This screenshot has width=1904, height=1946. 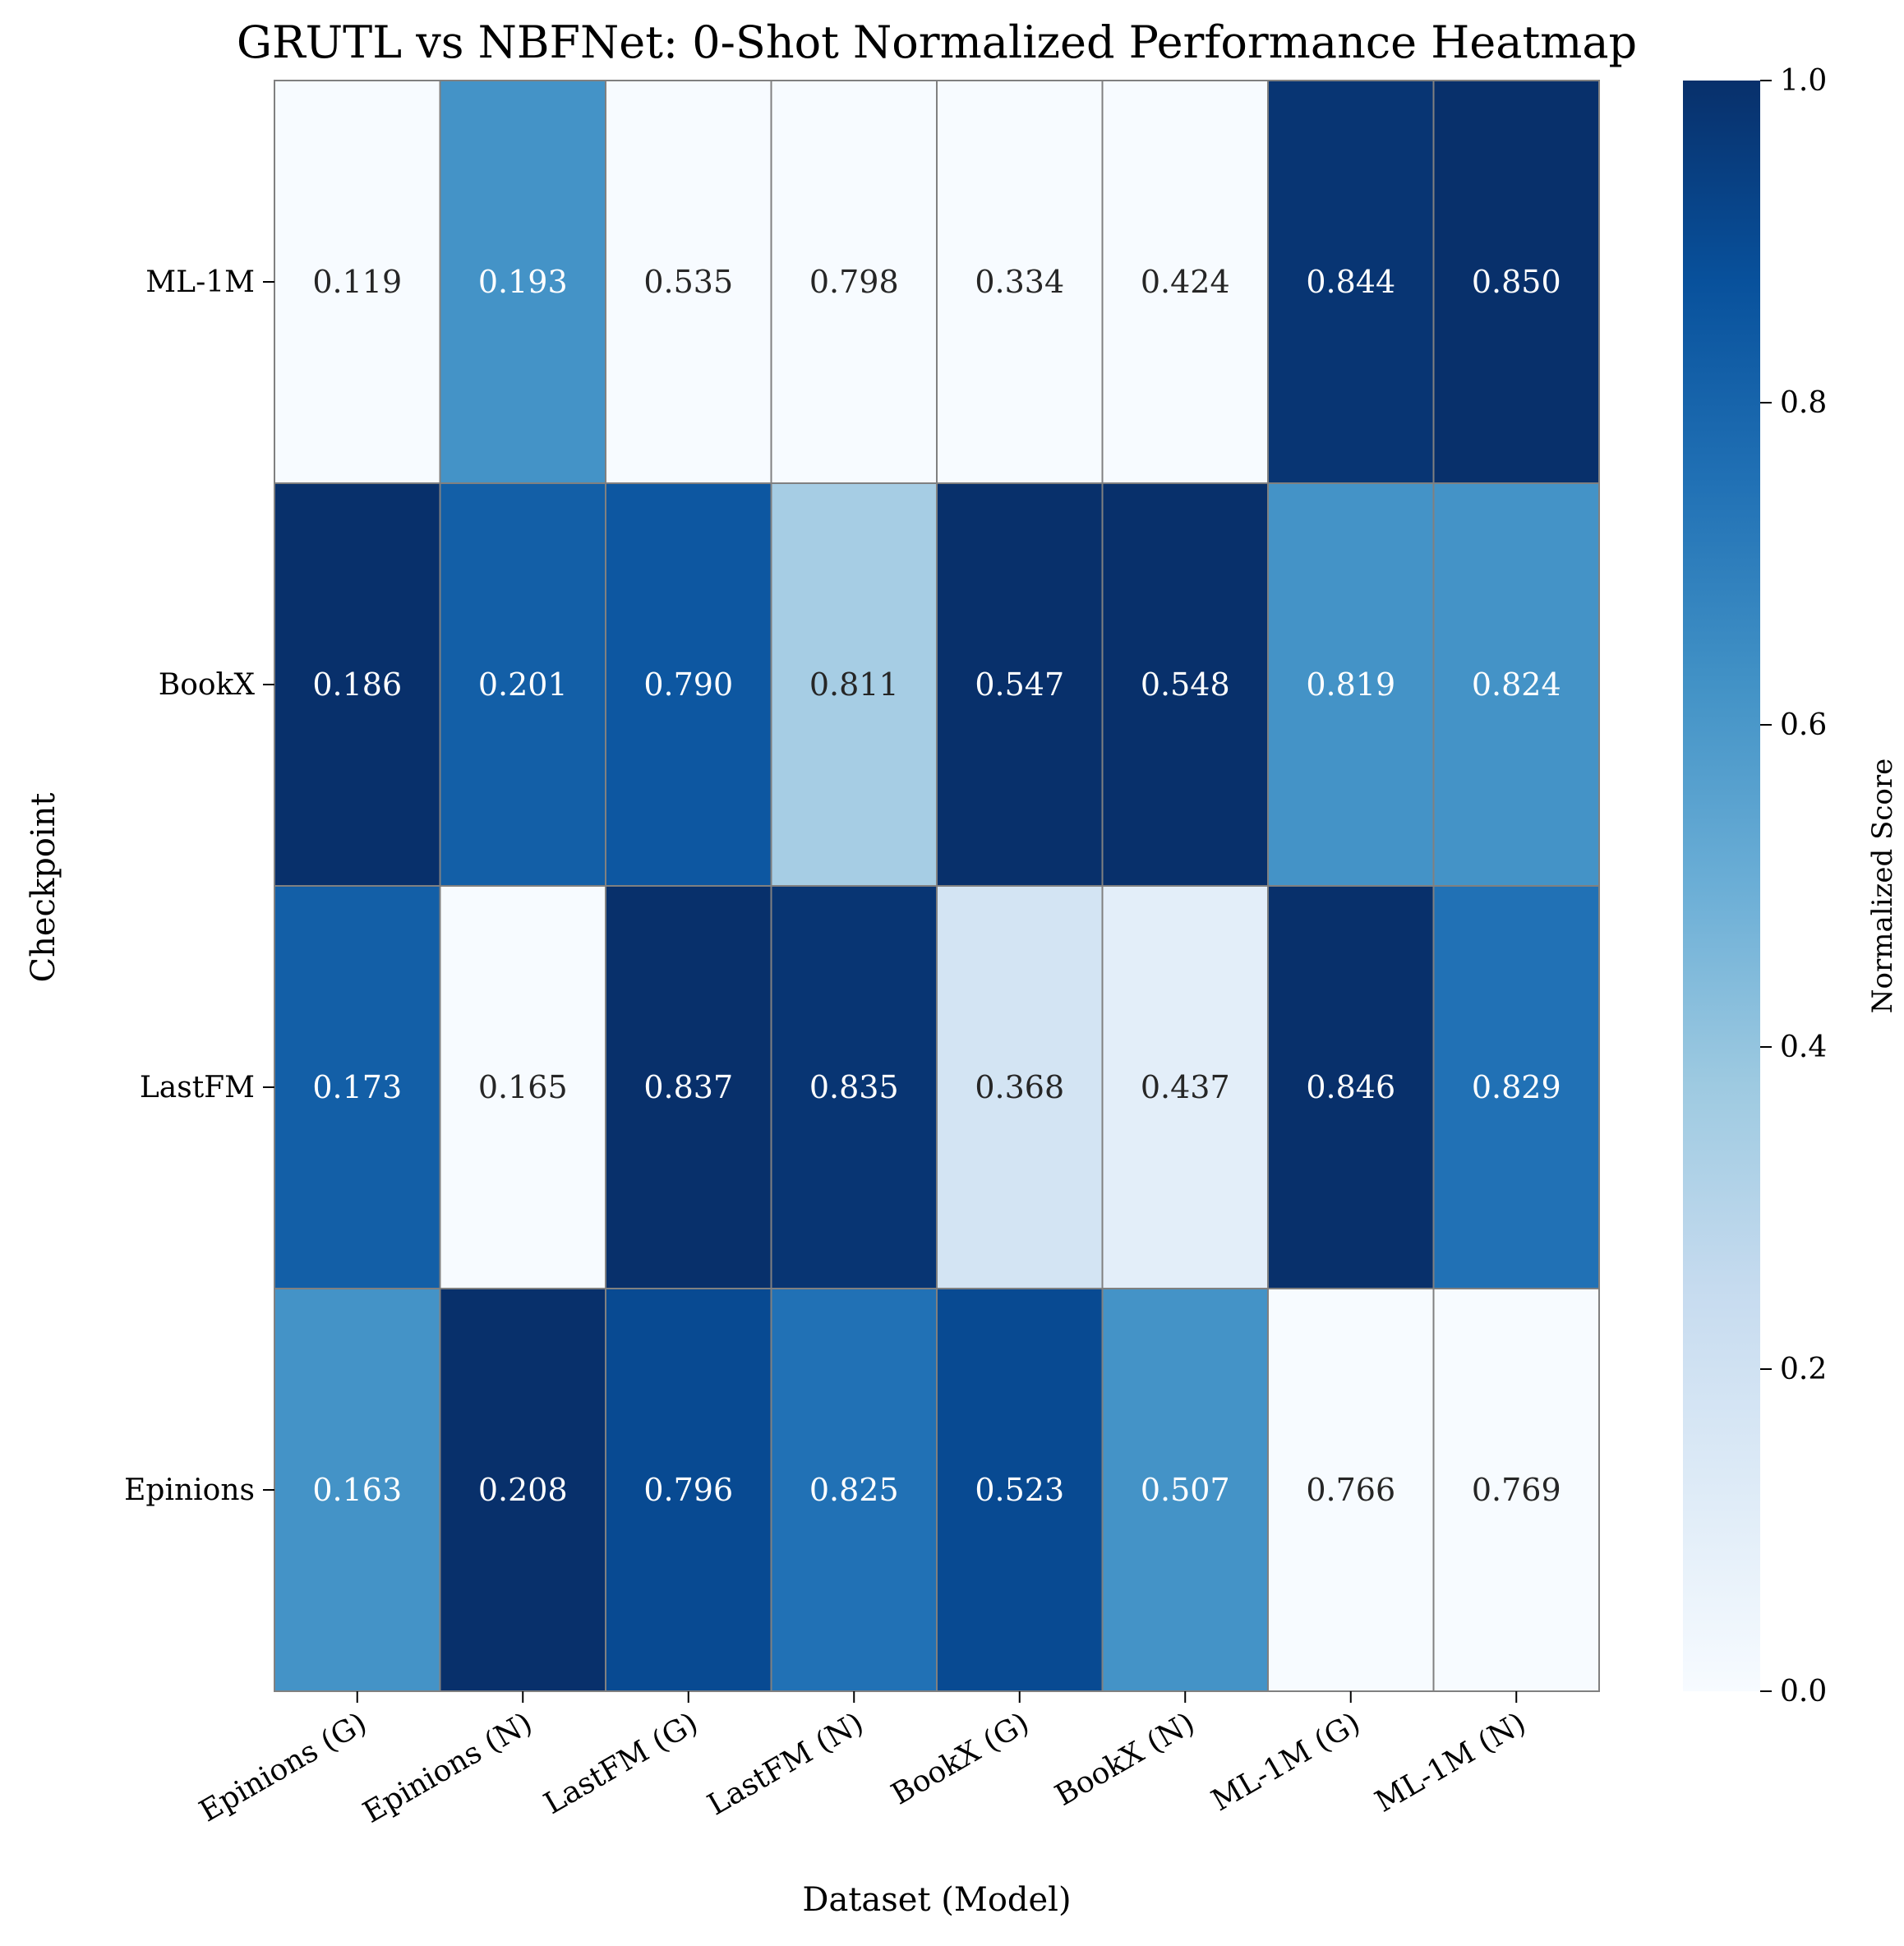 I want to click on cell-label-0-0: 0.119, so click(x=357, y=282).